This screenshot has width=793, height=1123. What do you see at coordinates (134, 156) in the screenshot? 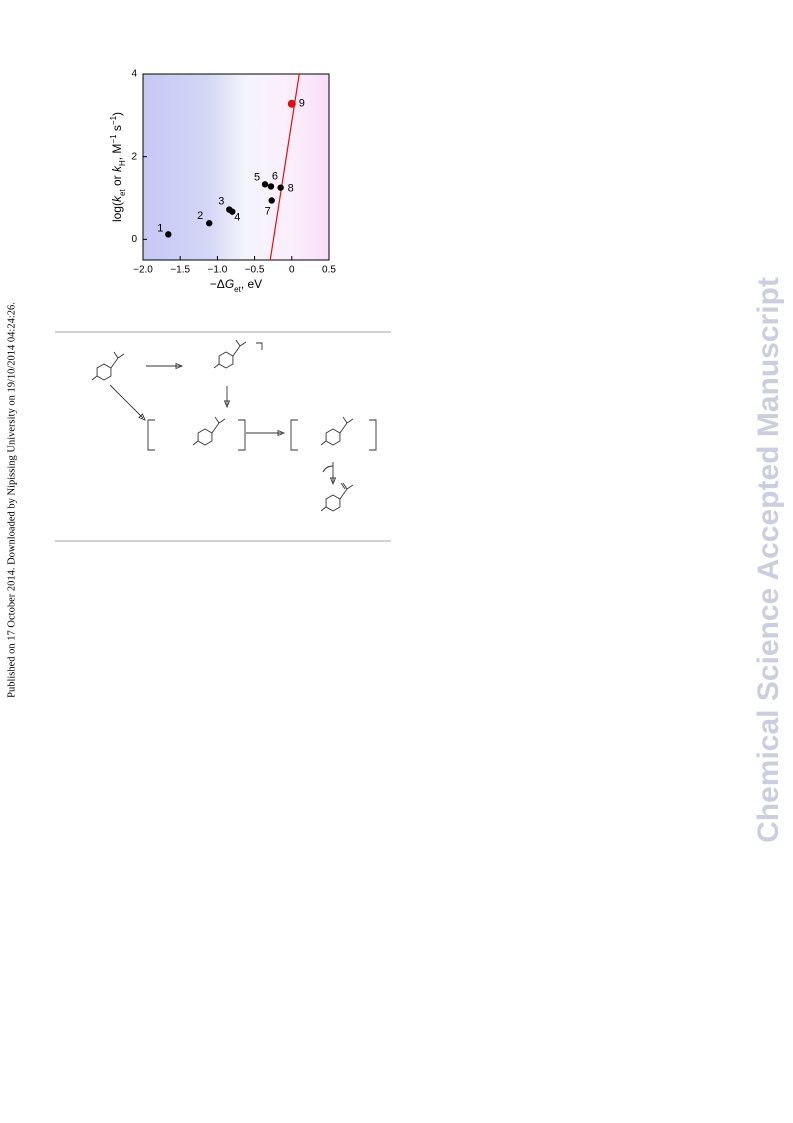
I see `y-tick-label: 2` at bounding box center [134, 156].